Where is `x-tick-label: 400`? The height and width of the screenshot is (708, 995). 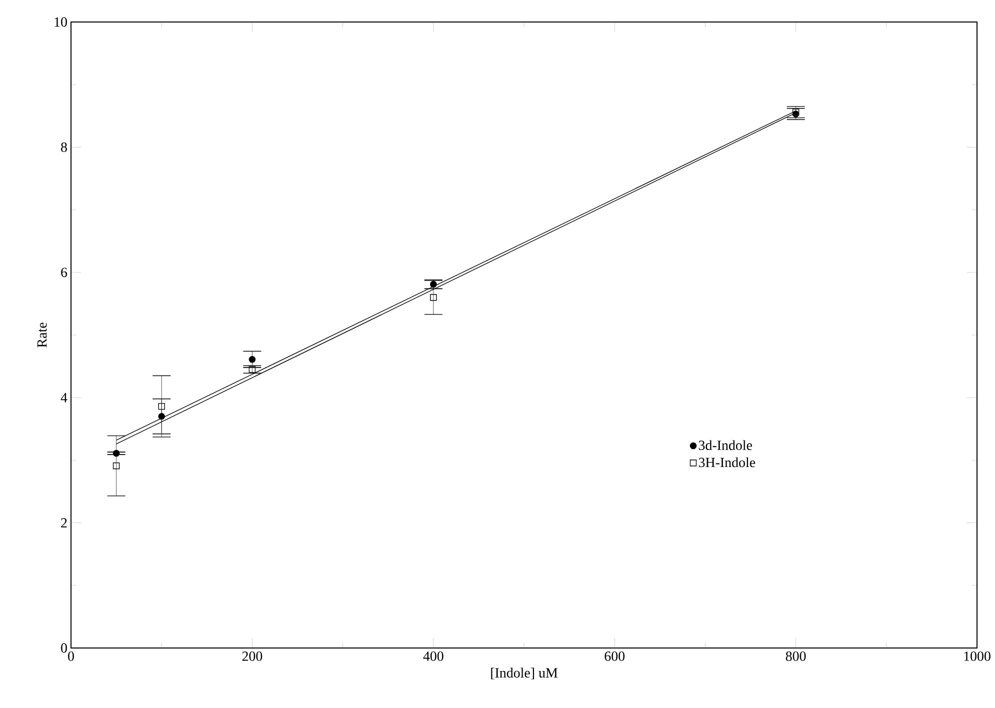 x-tick-label: 400 is located at coordinates (433, 656).